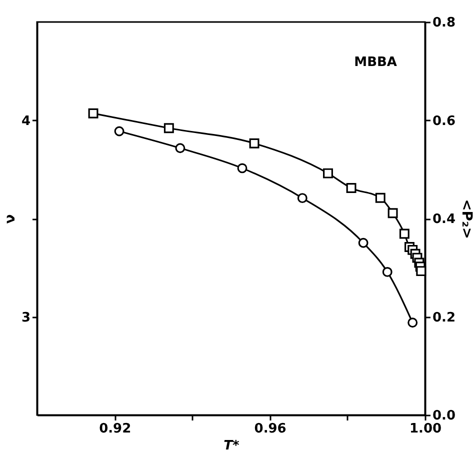  What do you see at coordinates (444, 23) in the screenshot?
I see `y2-tick-label: 0.8` at bounding box center [444, 23].